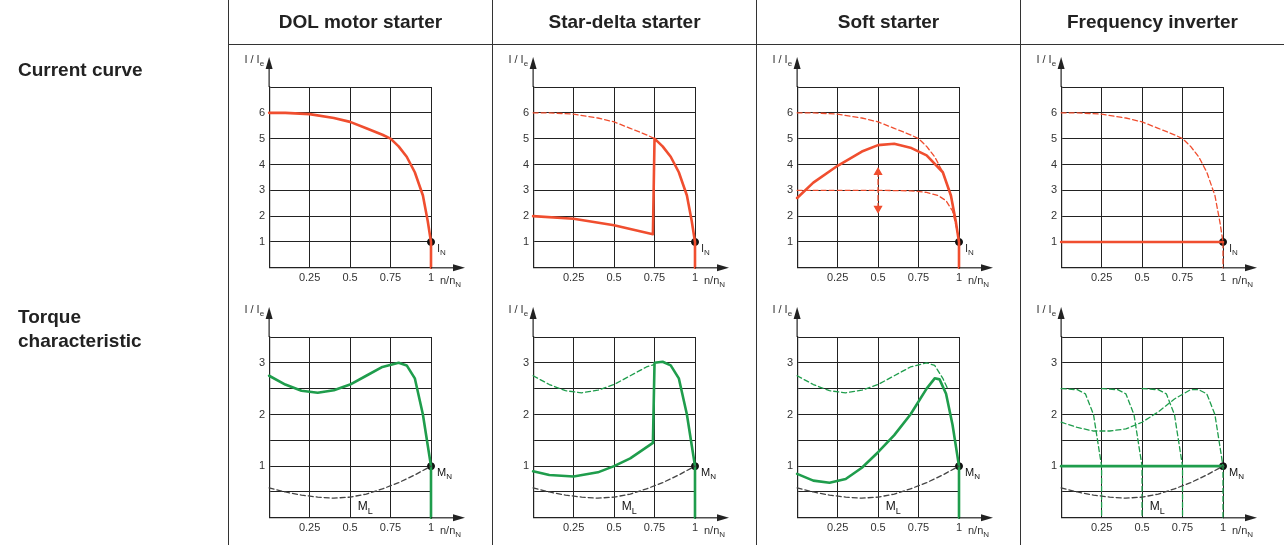 This screenshot has height=549, width=1284. I want to click on chart-title: Star-delta starter, so click(624, 22).